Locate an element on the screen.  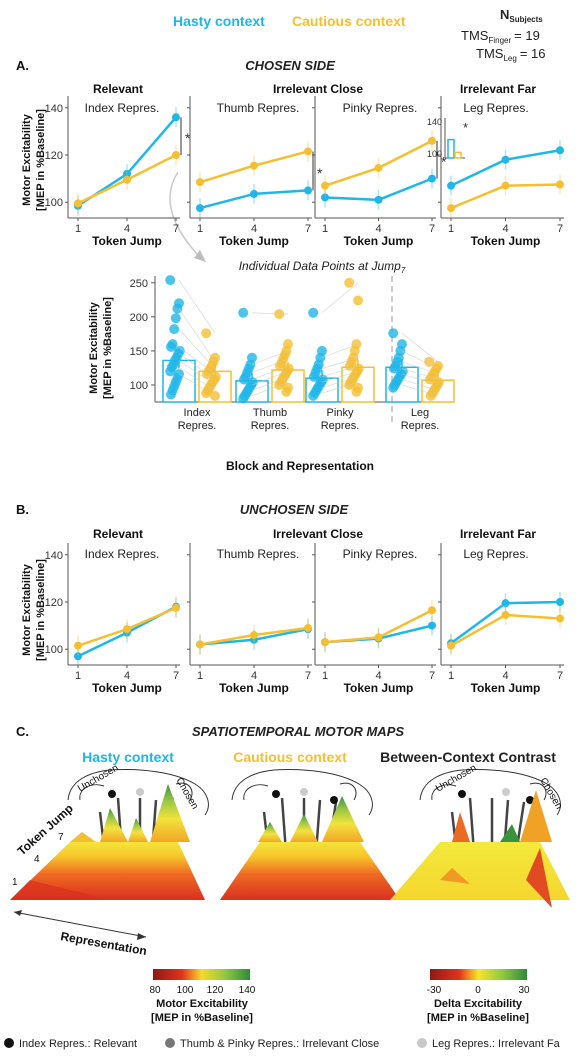
inset-bar is located at coordinates (458, 155).